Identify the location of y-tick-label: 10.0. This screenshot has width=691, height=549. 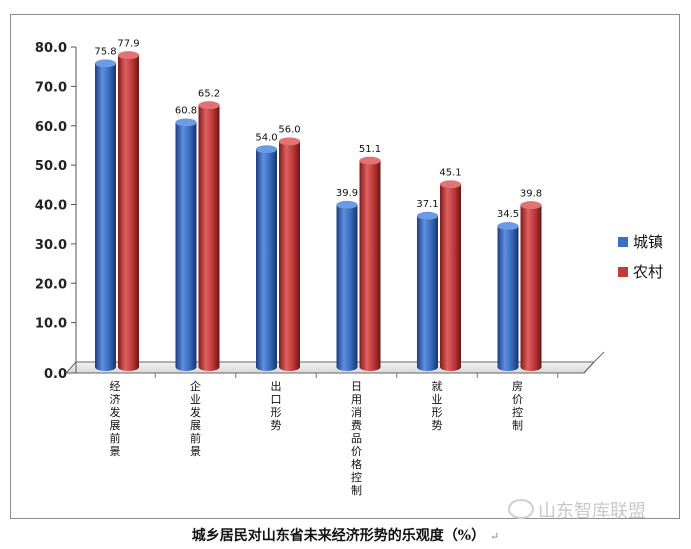
(51, 324).